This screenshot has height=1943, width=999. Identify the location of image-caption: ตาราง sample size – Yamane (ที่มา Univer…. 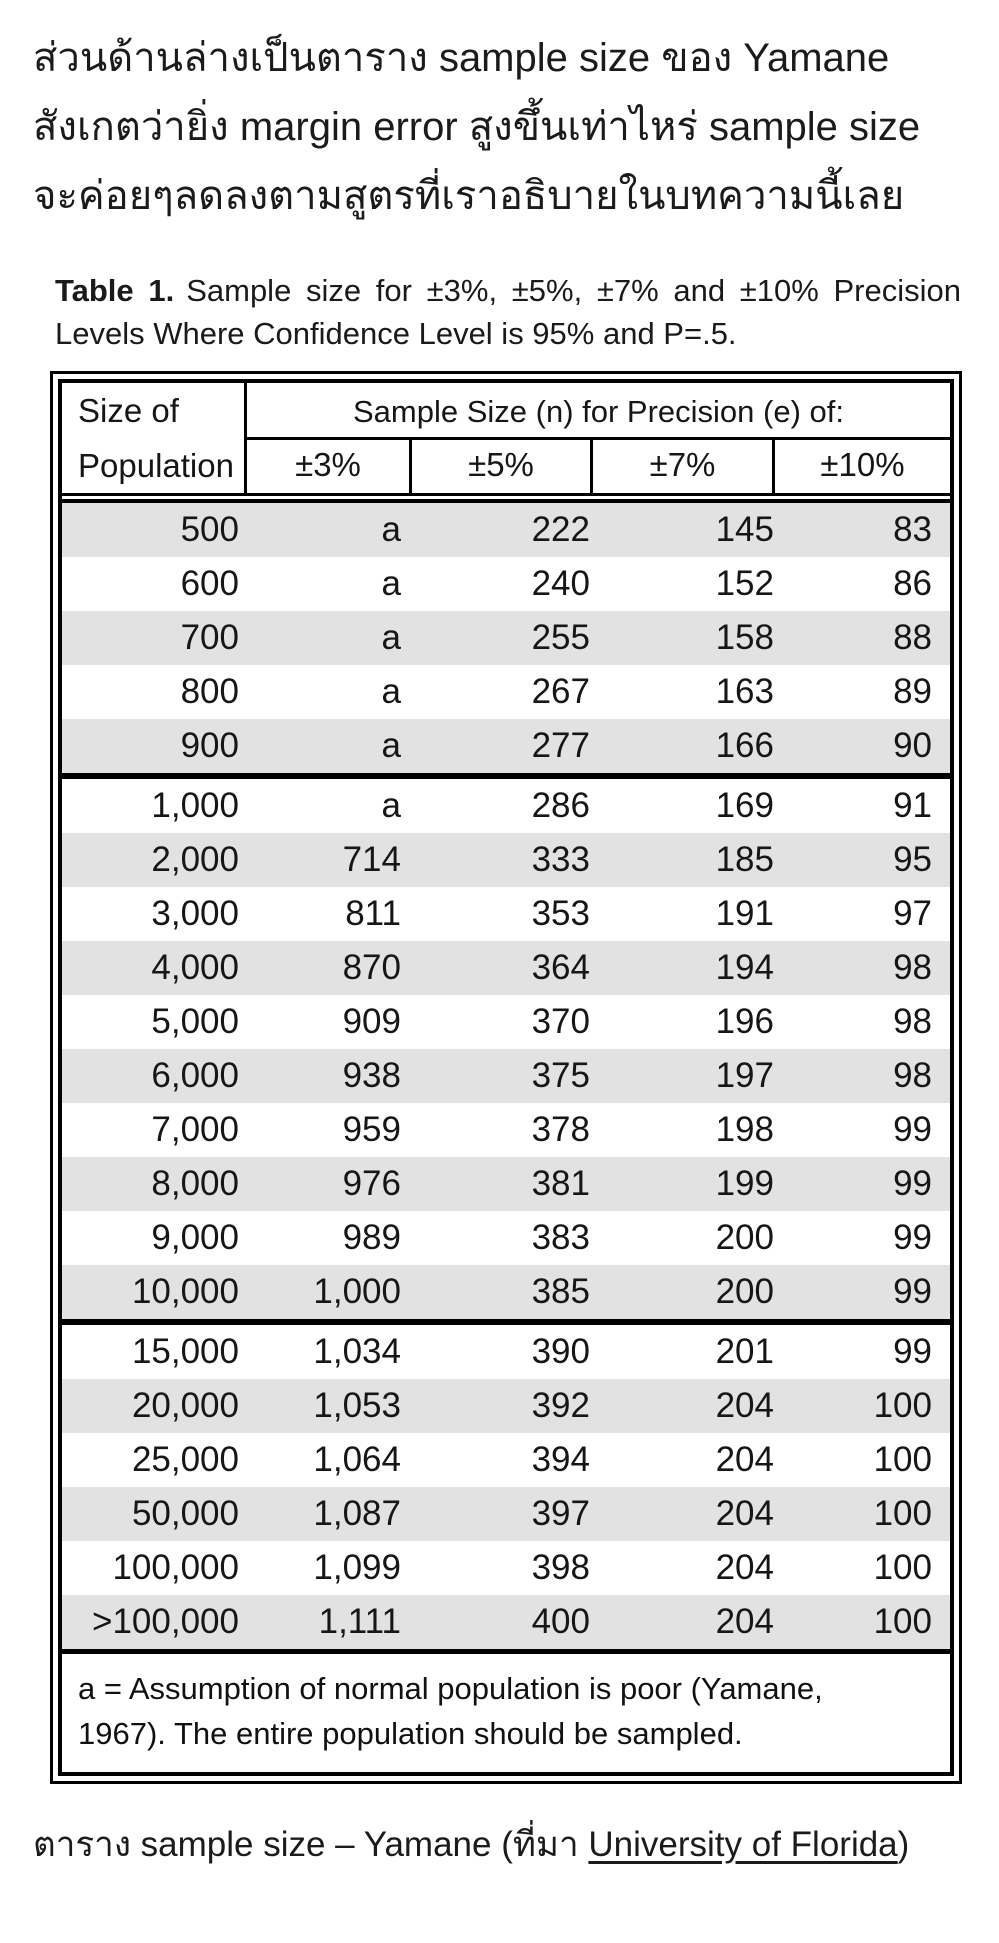
(506, 1845).